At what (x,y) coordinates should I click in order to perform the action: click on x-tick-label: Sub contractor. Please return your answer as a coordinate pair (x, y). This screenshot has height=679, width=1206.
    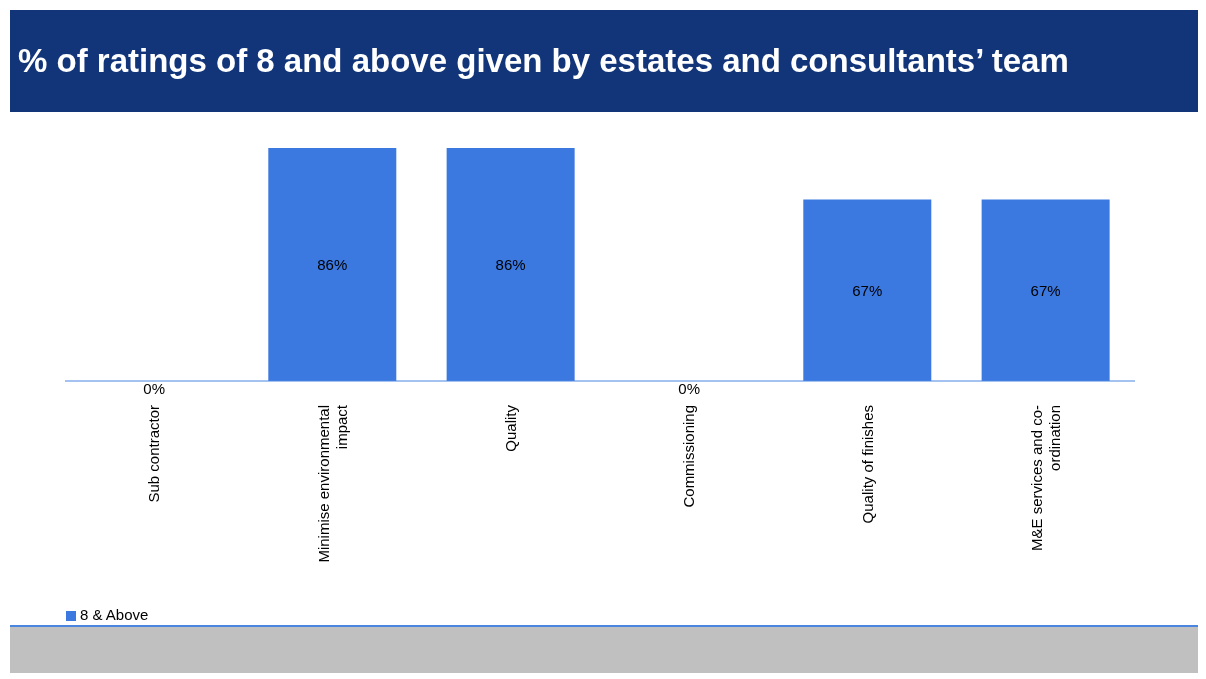
    Looking at the image, I should click on (154, 454).